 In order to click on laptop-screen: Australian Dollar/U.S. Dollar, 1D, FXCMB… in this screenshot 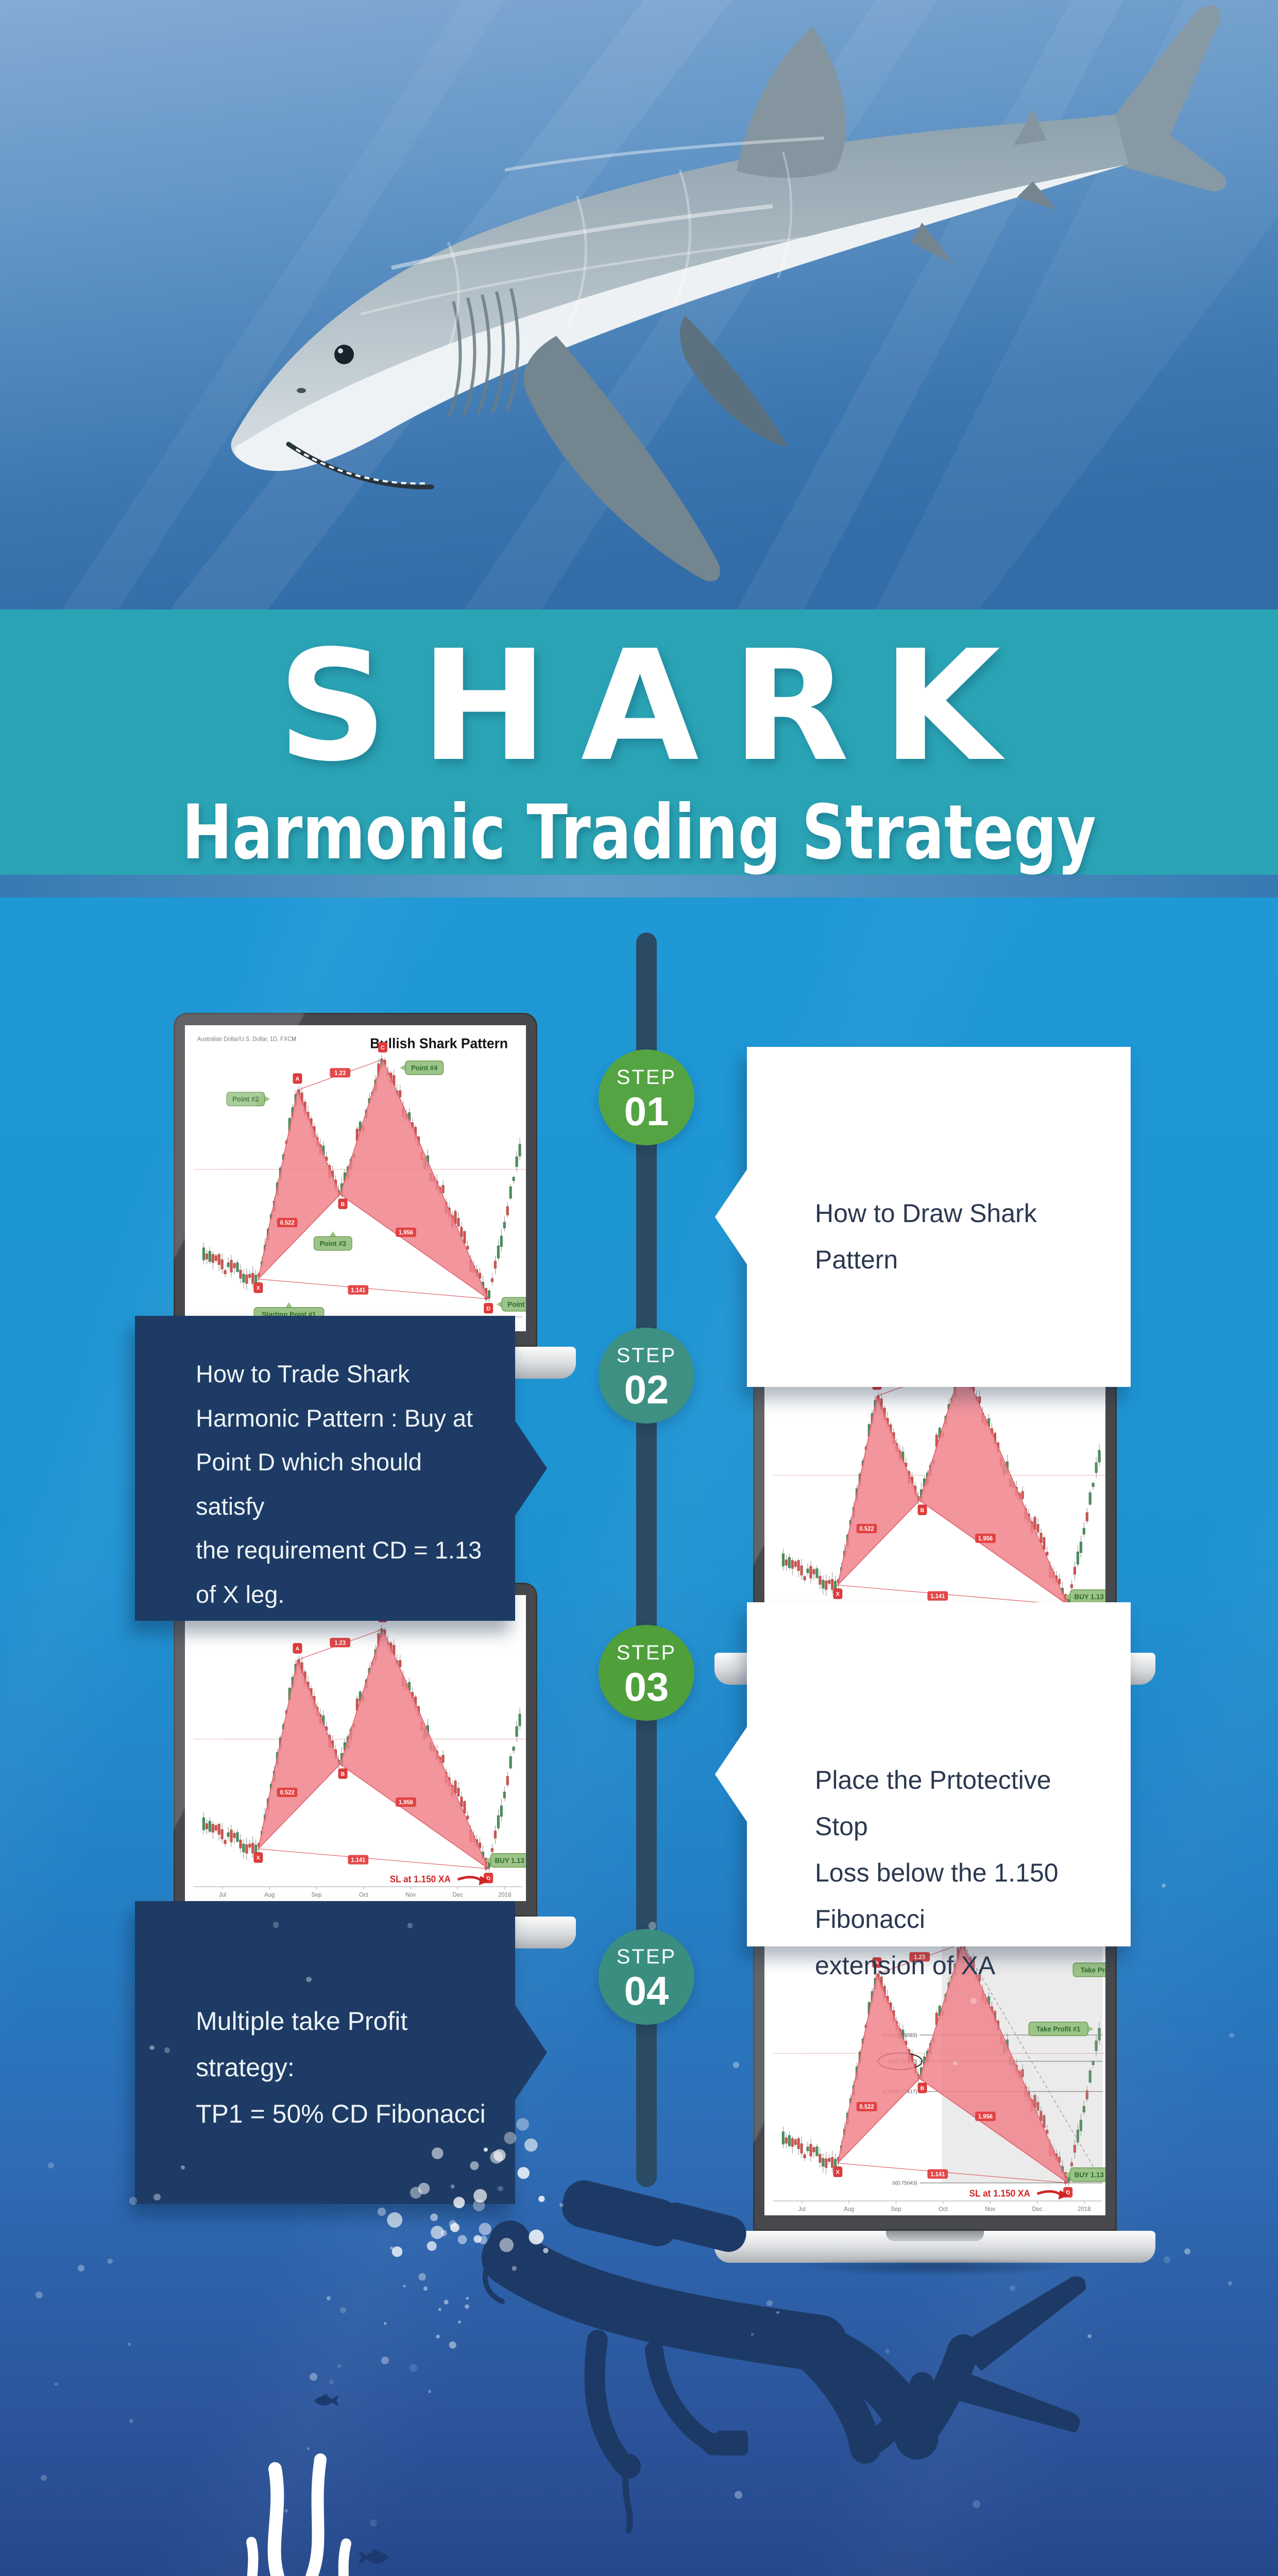, I will do `click(355, 1750)`.